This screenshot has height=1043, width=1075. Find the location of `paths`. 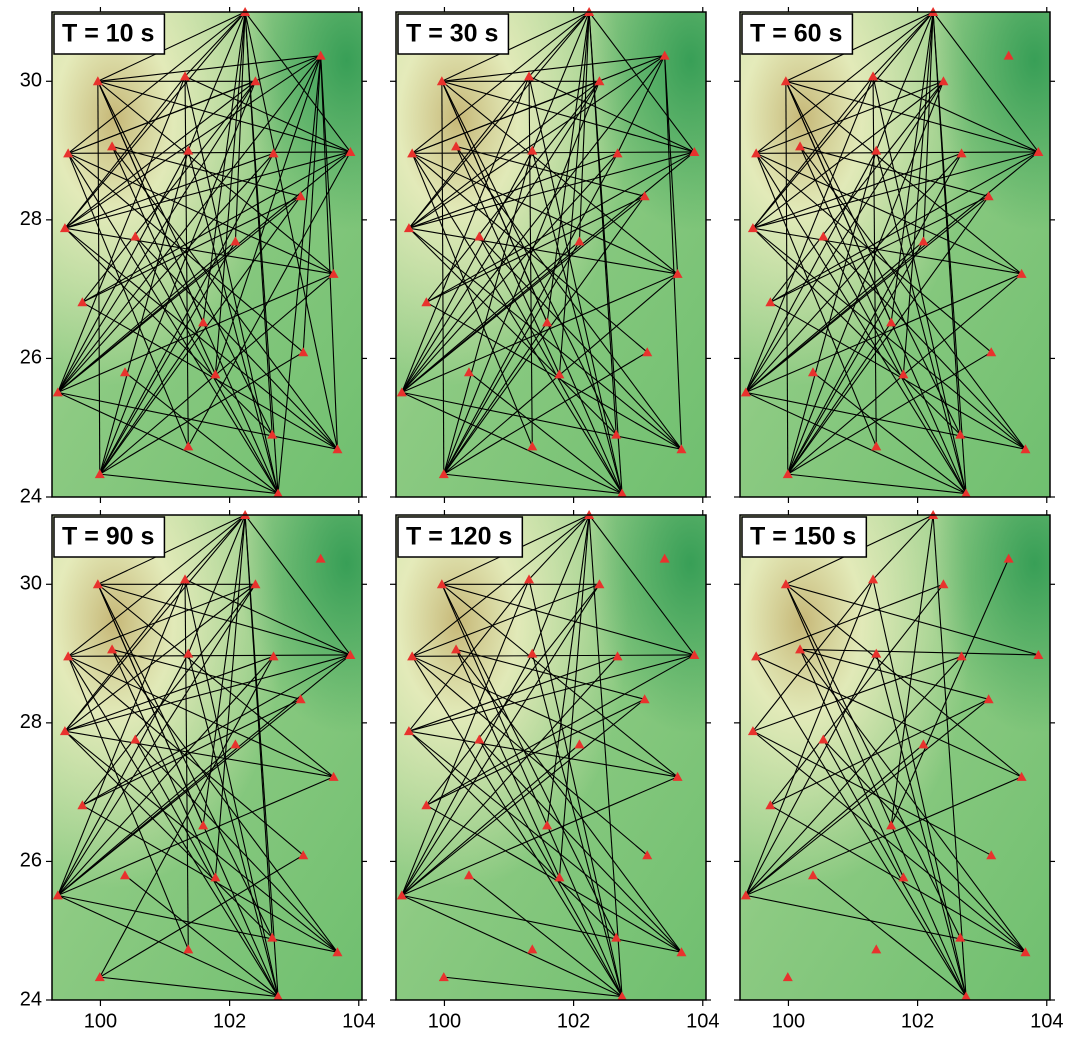

paths is located at coordinates (548, 756).